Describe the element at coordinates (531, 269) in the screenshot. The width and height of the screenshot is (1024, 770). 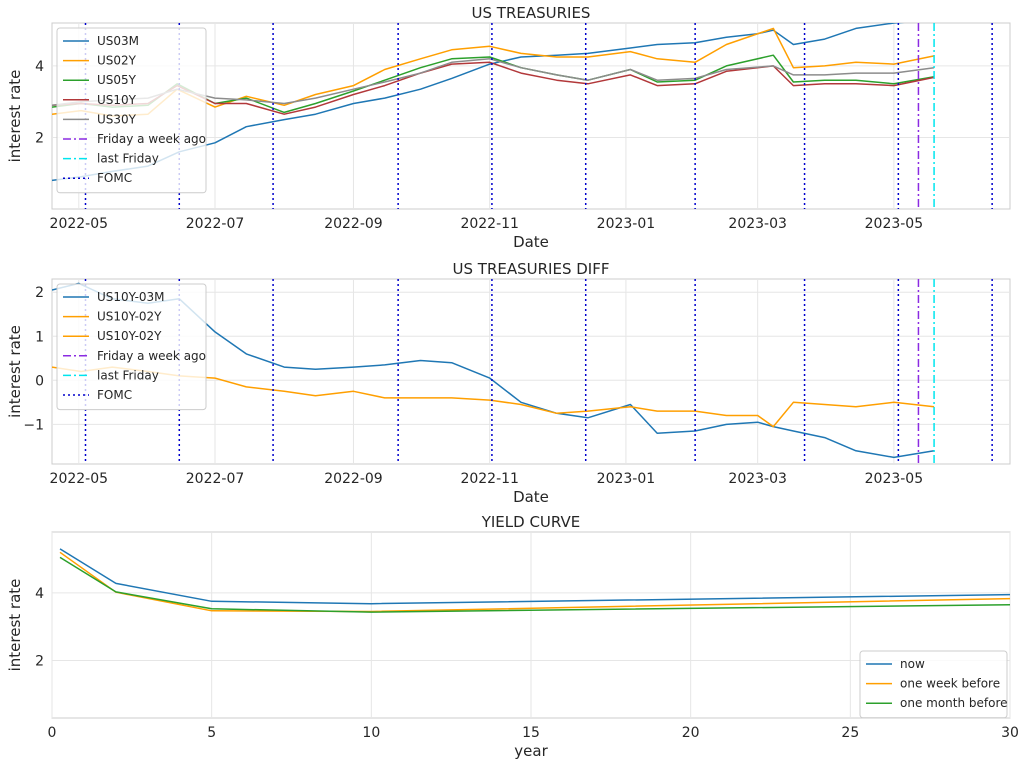
I see `chart-title: US TREASURIES DIFF` at that location.